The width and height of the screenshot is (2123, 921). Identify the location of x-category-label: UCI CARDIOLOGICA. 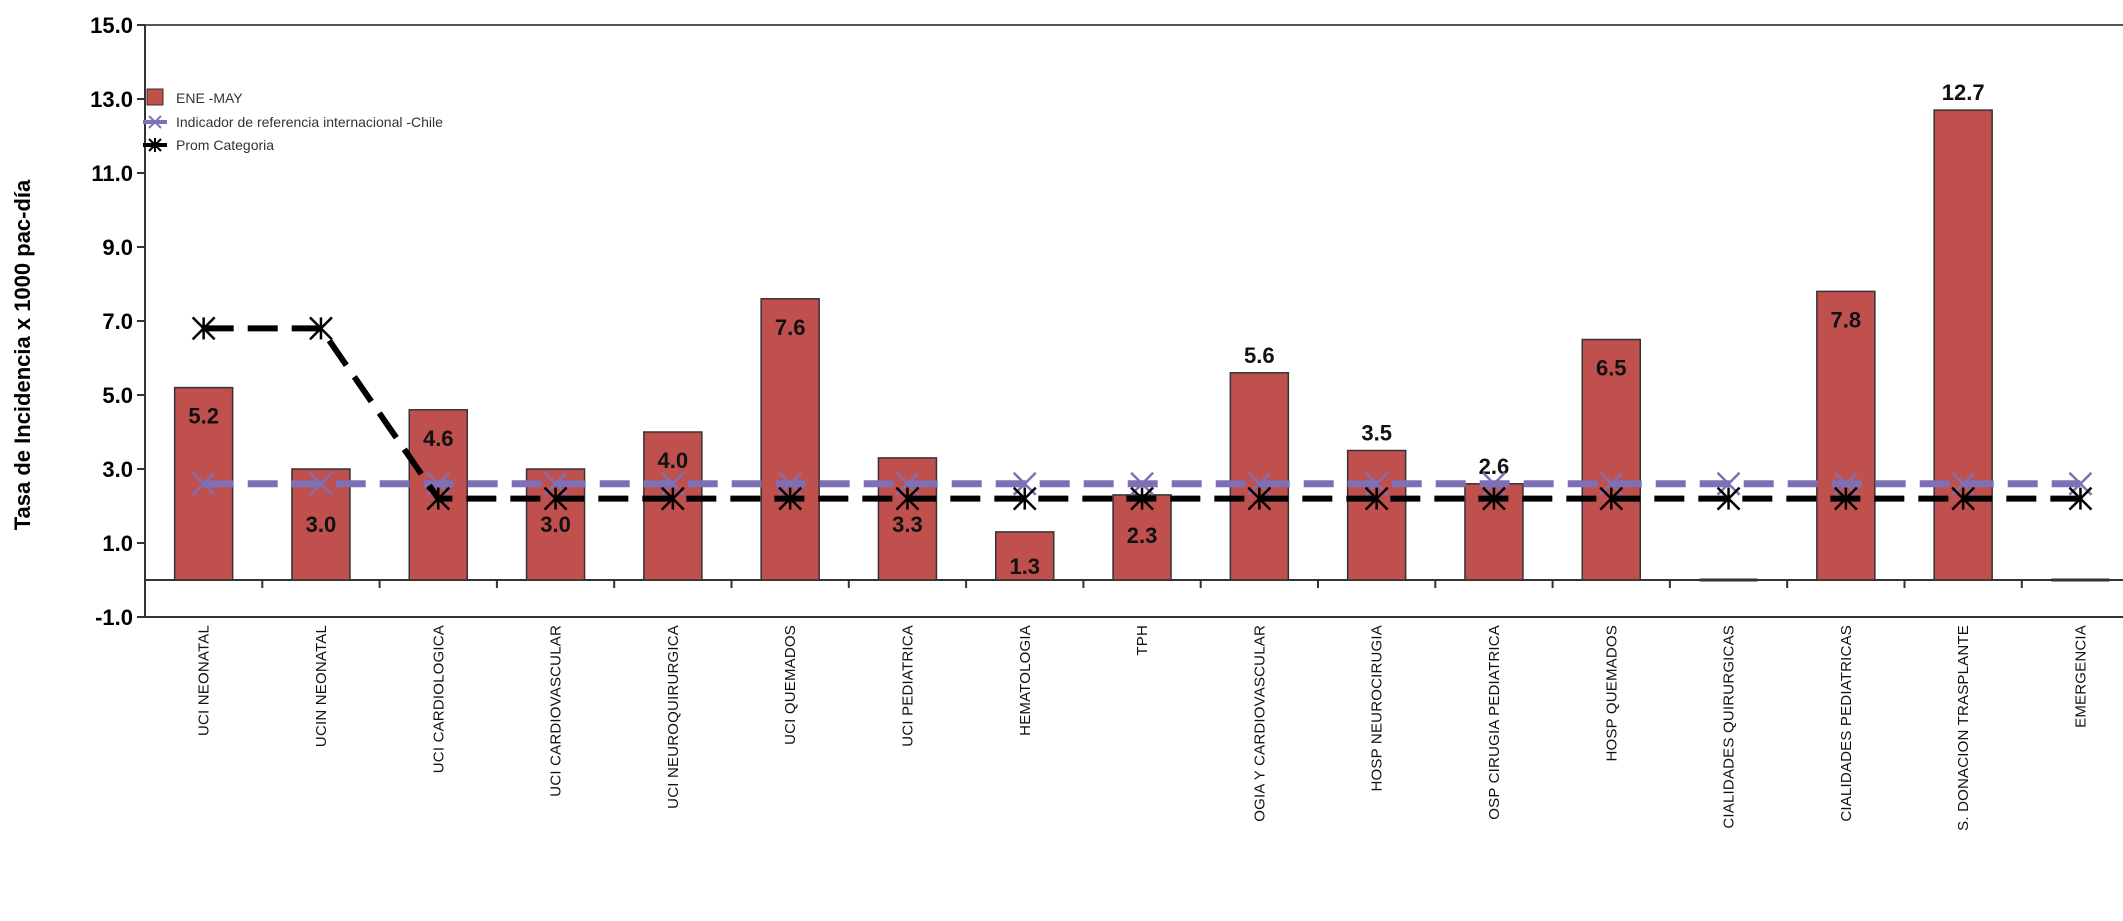
(438, 699).